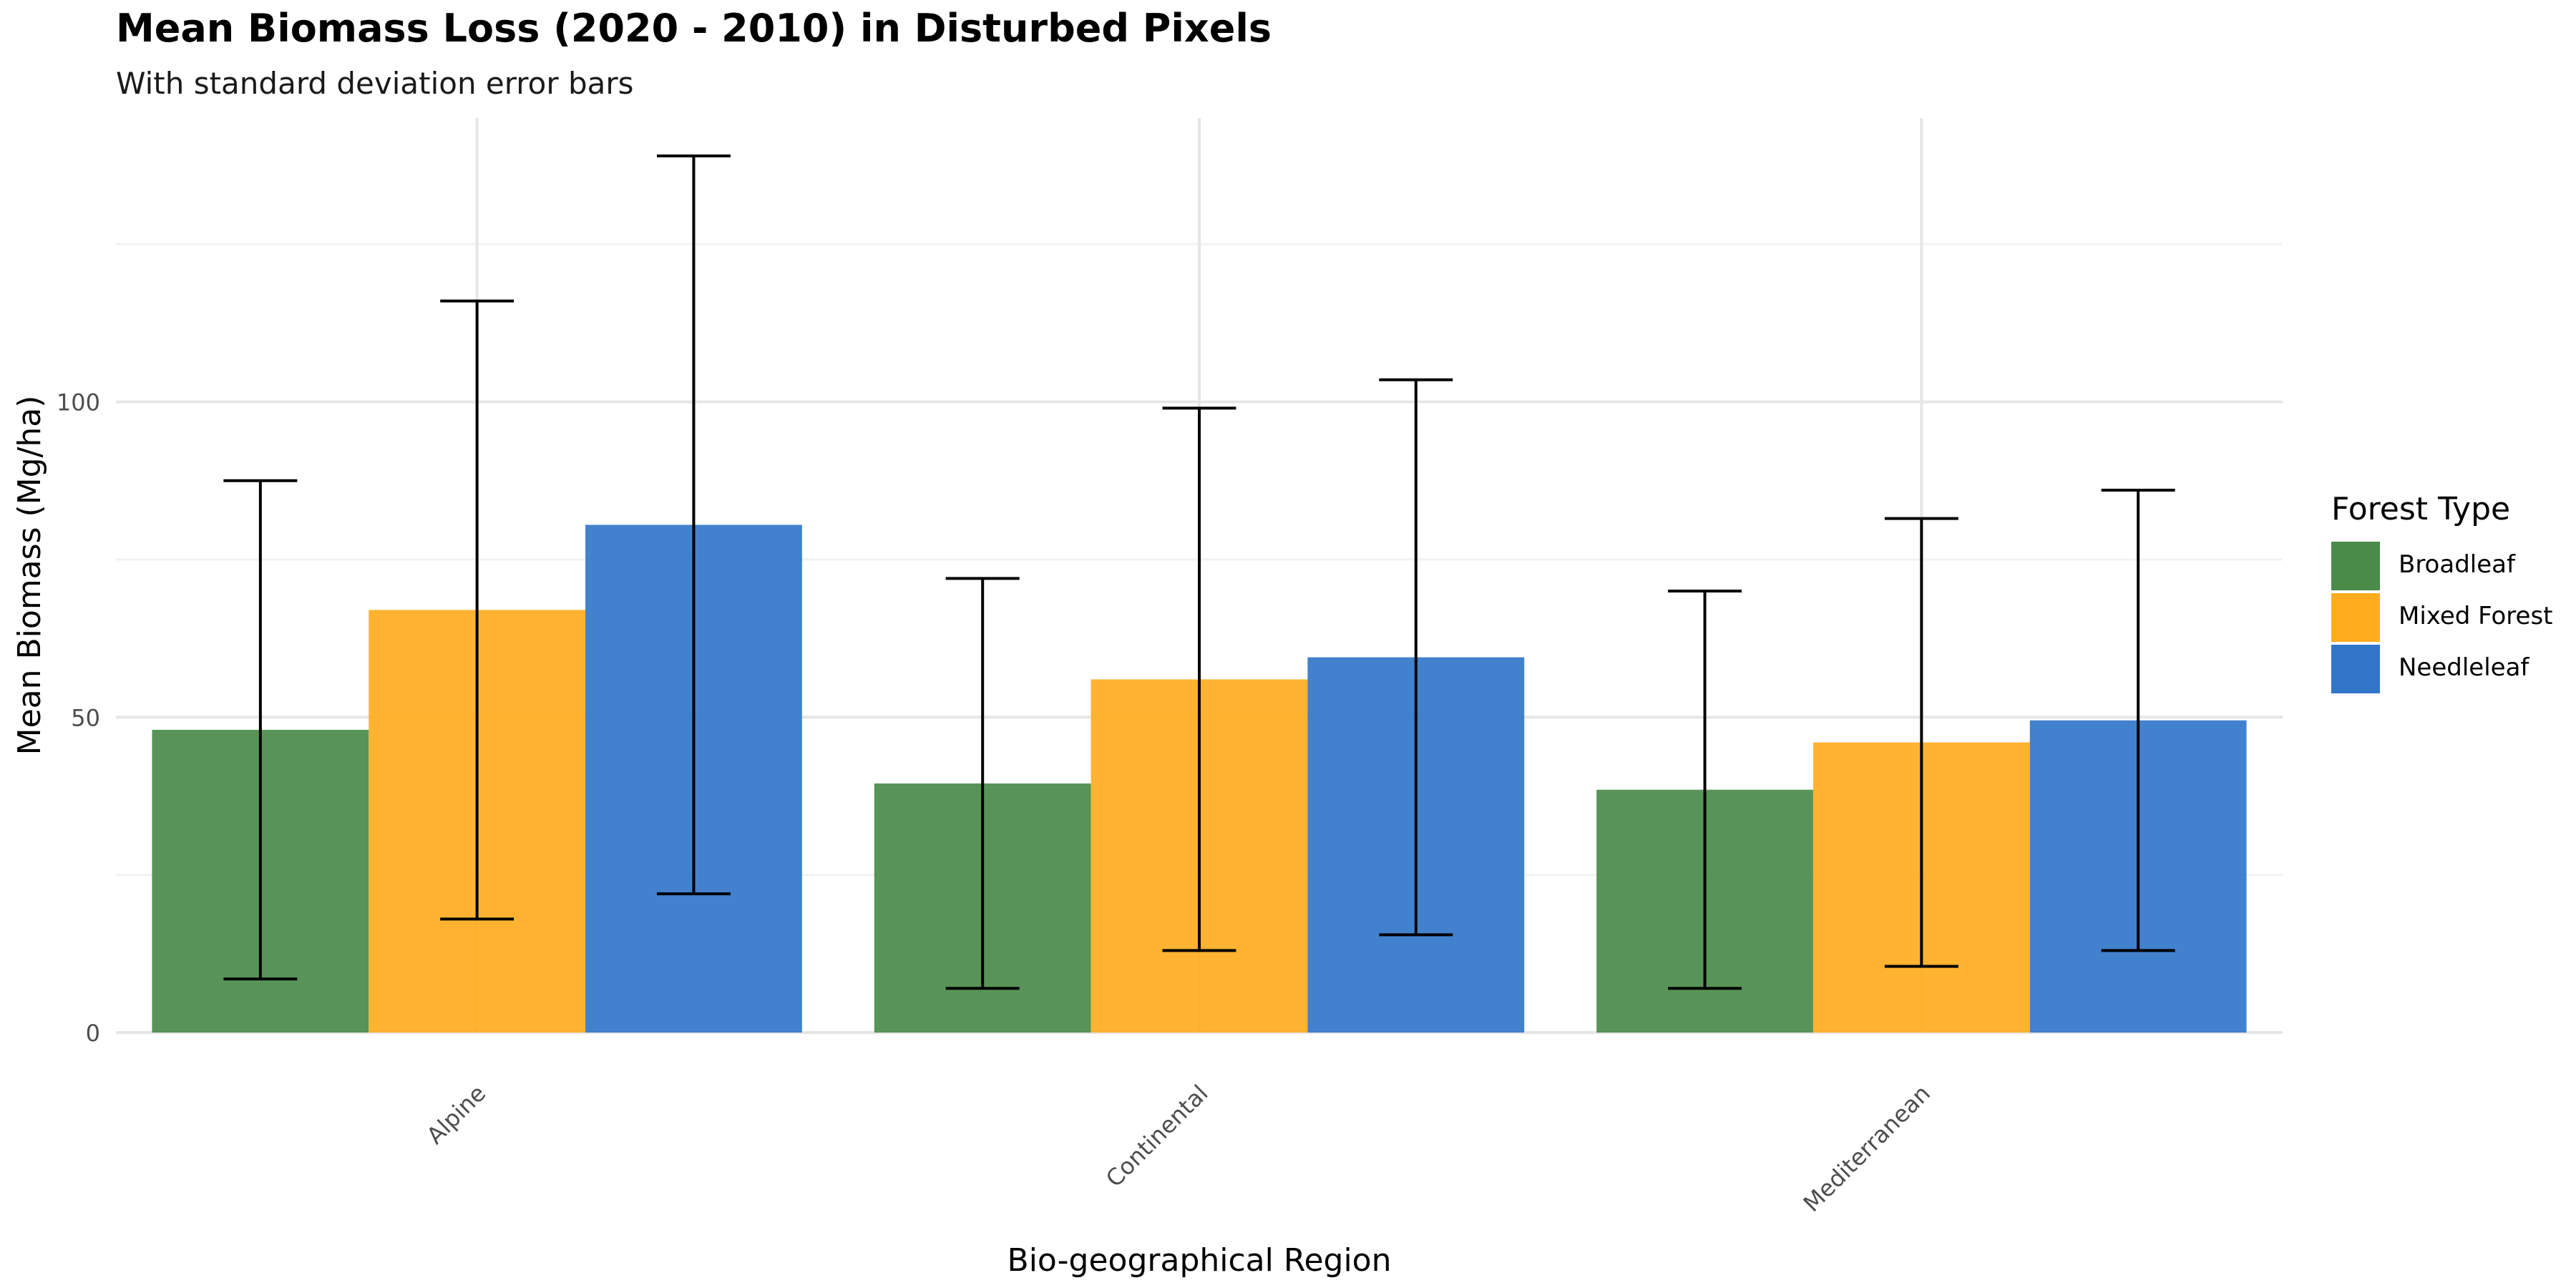  What do you see at coordinates (93, 1033) in the screenshot?
I see `y-tick-label: 0` at bounding box center [93, 1033].